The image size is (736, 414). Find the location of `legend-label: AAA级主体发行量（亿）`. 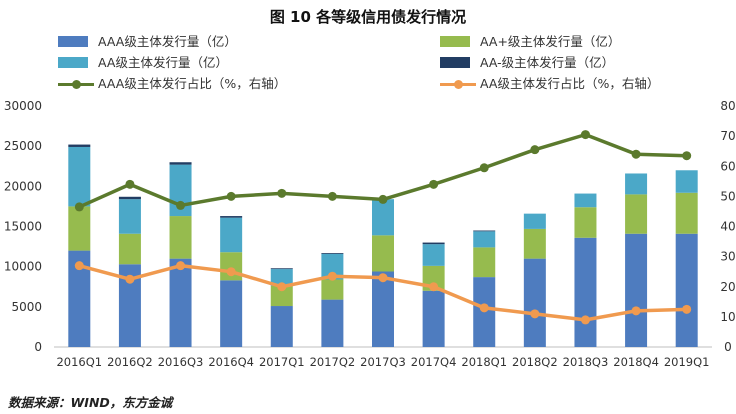

legend-label: AAA级主体发行量（亿） is located at coordinates (167, 41).